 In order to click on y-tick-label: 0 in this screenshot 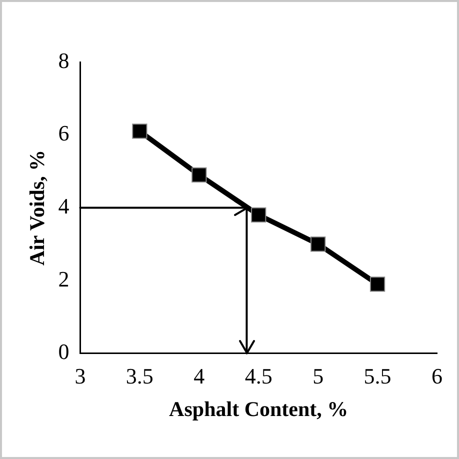, I will do `click(64, 351)`.